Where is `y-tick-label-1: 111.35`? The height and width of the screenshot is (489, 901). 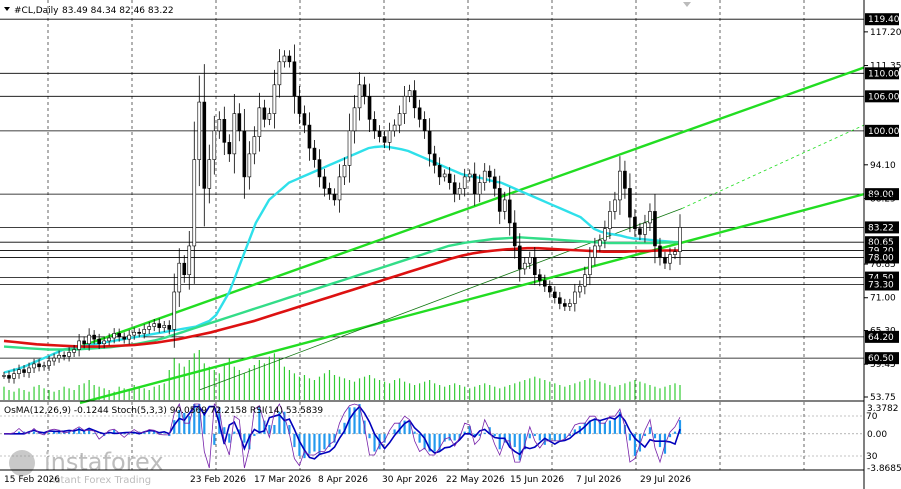 y-tick-label-1: 111.35 is located at coordinates (885, 67).